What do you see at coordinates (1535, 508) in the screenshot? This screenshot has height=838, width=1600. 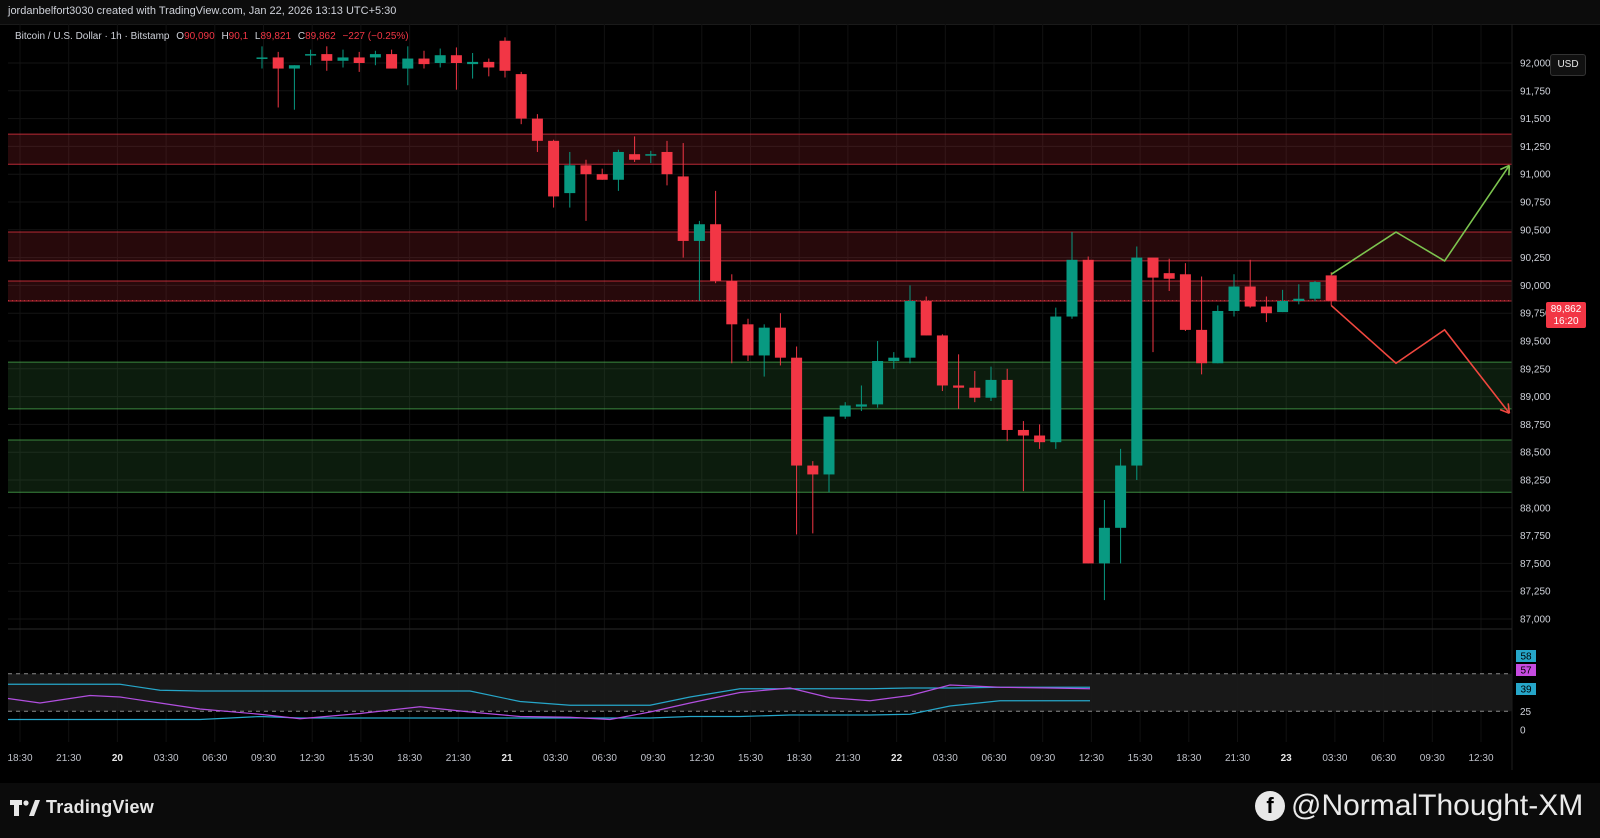 I see `y-tick-label: 88,000` at bounding box center [1535, 508].